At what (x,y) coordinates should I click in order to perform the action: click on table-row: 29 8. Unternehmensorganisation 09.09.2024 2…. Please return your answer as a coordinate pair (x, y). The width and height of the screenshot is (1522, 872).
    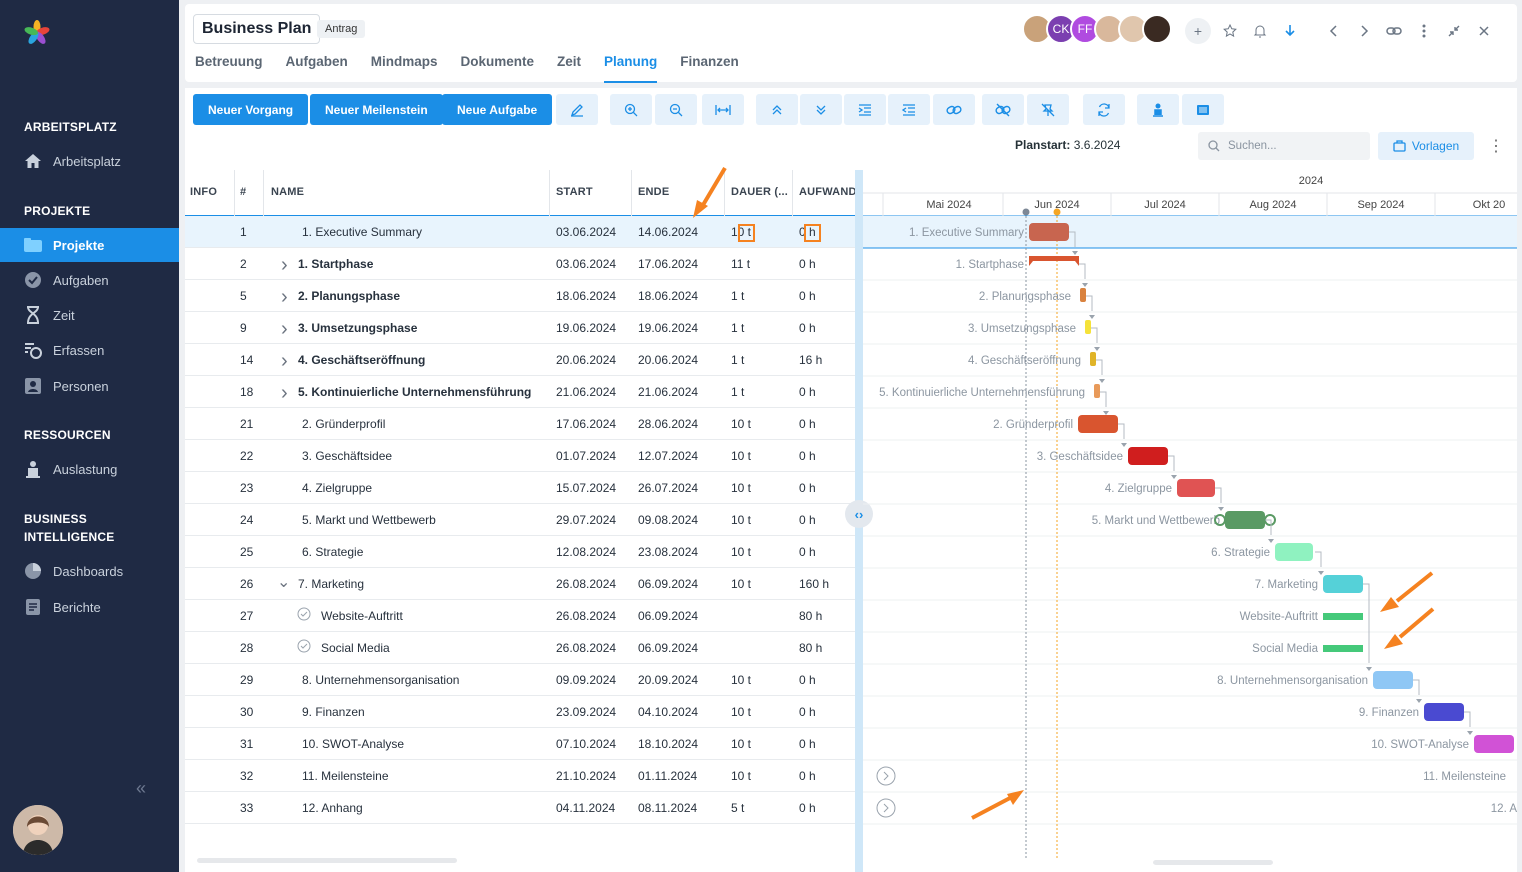
    Looking at the image, I should click on (520, 680).